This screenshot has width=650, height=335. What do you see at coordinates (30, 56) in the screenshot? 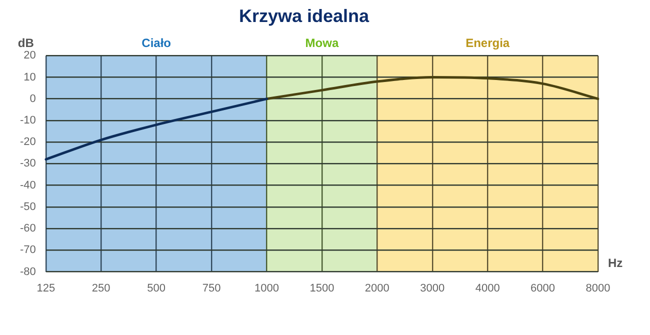
I see `y-tick-label: 20` at bounding box center [30, 56].